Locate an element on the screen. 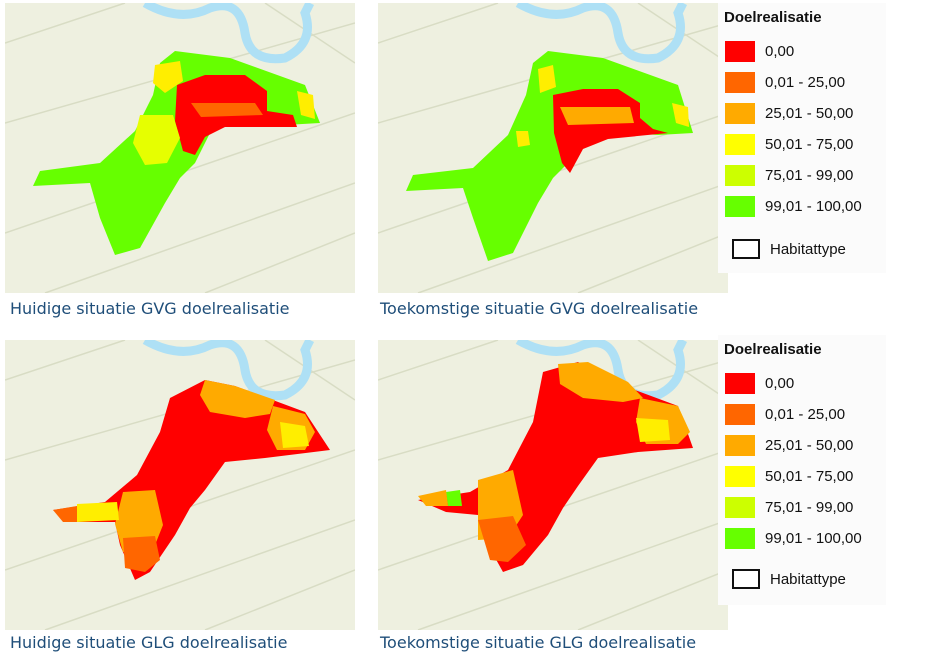 The height and width of the screenshot is (667, 940). map-caption: Huidige situatie GLG doelrealisatie is located at coordinates (149, 642).